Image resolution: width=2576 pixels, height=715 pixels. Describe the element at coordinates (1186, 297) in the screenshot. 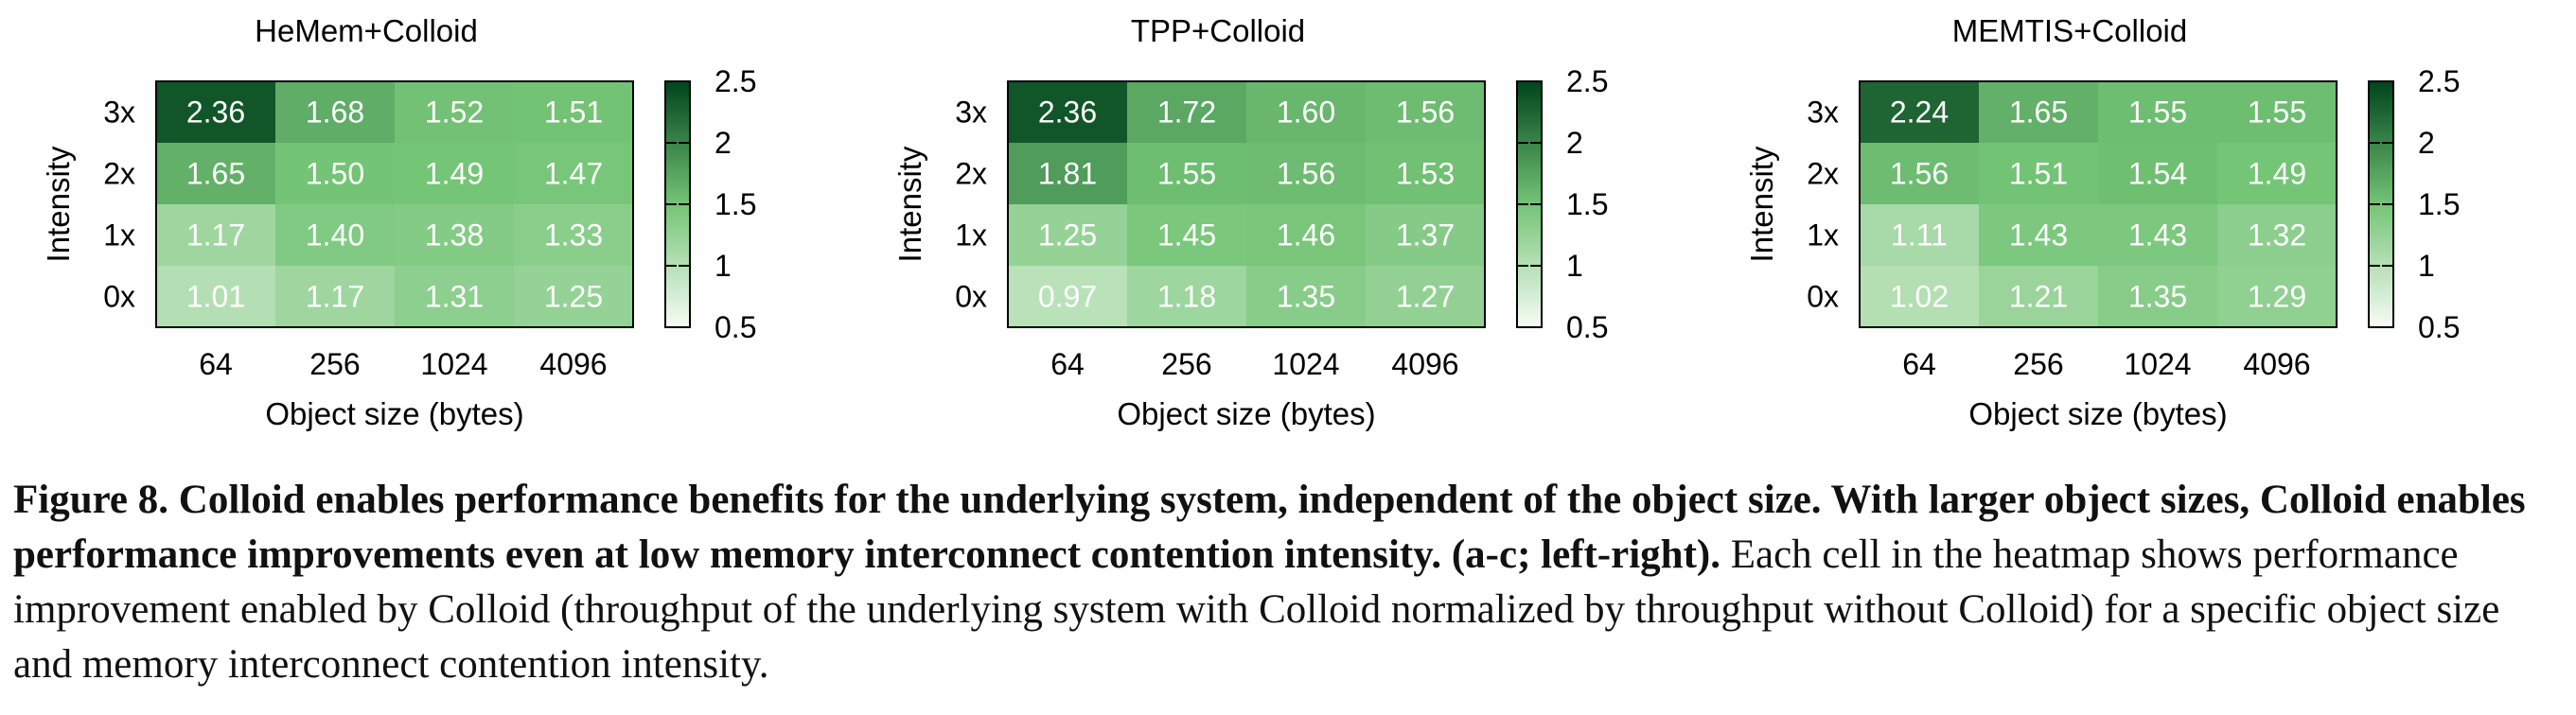

I see `cell-value-label: 1.18` at that location.